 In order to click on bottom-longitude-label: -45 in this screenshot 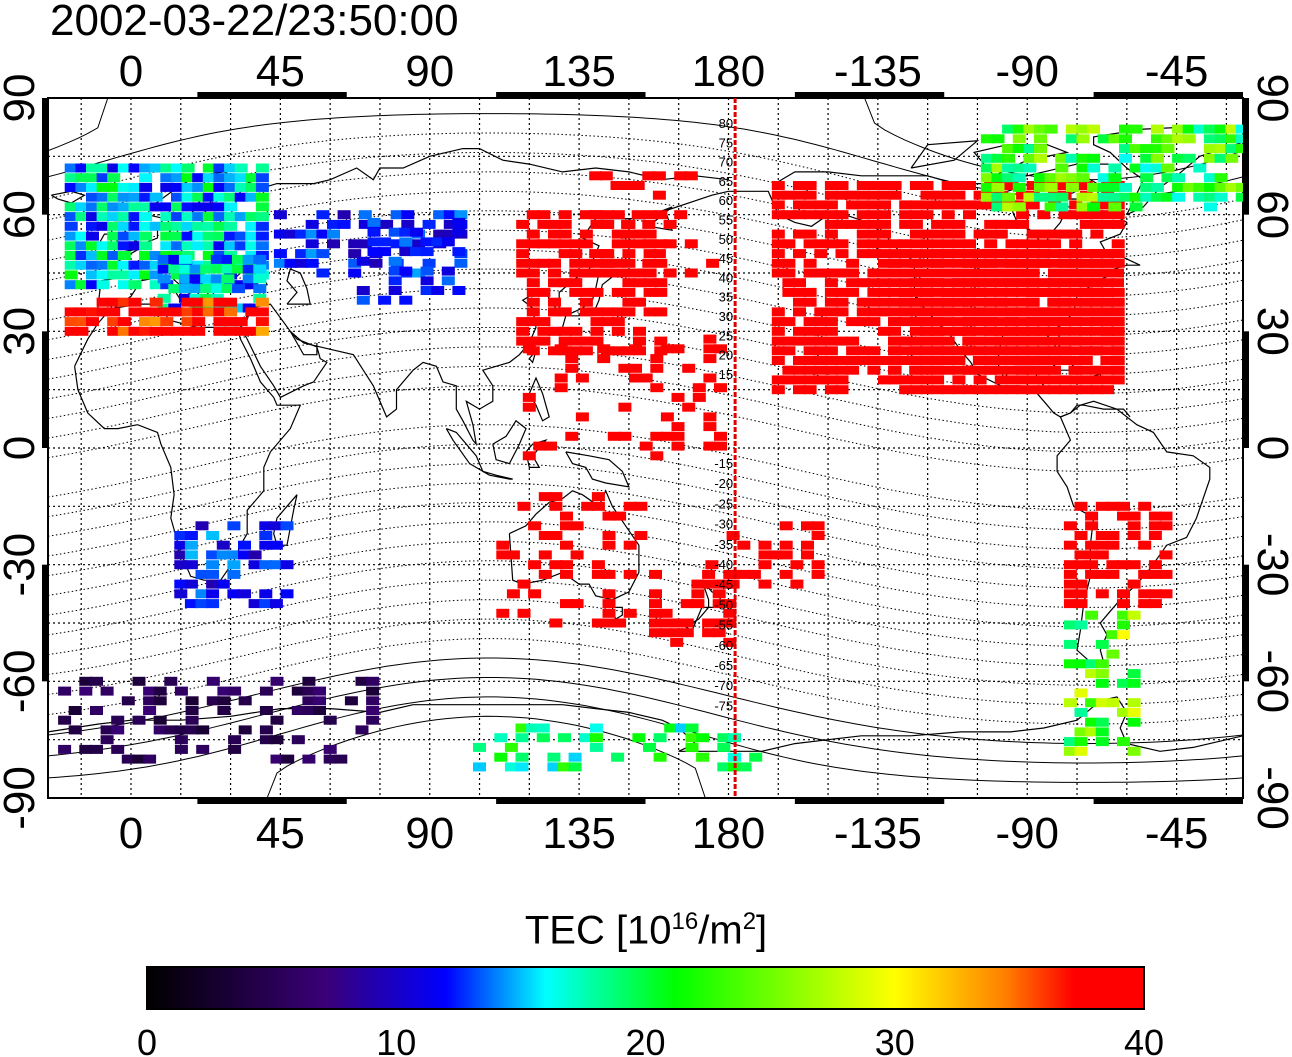, I will do `click(1177, 833)`.